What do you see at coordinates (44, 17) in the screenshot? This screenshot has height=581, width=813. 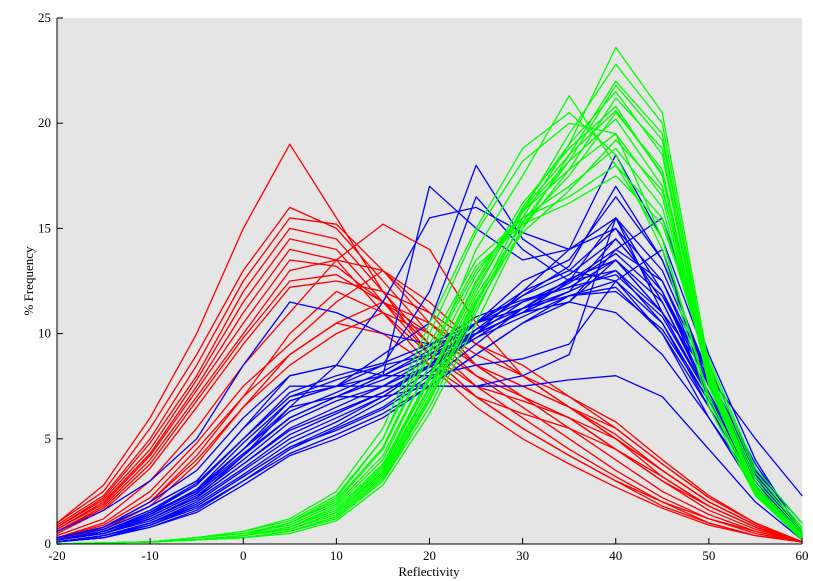 I see `y-tick-label: 25` at bounding box center [44, 17].